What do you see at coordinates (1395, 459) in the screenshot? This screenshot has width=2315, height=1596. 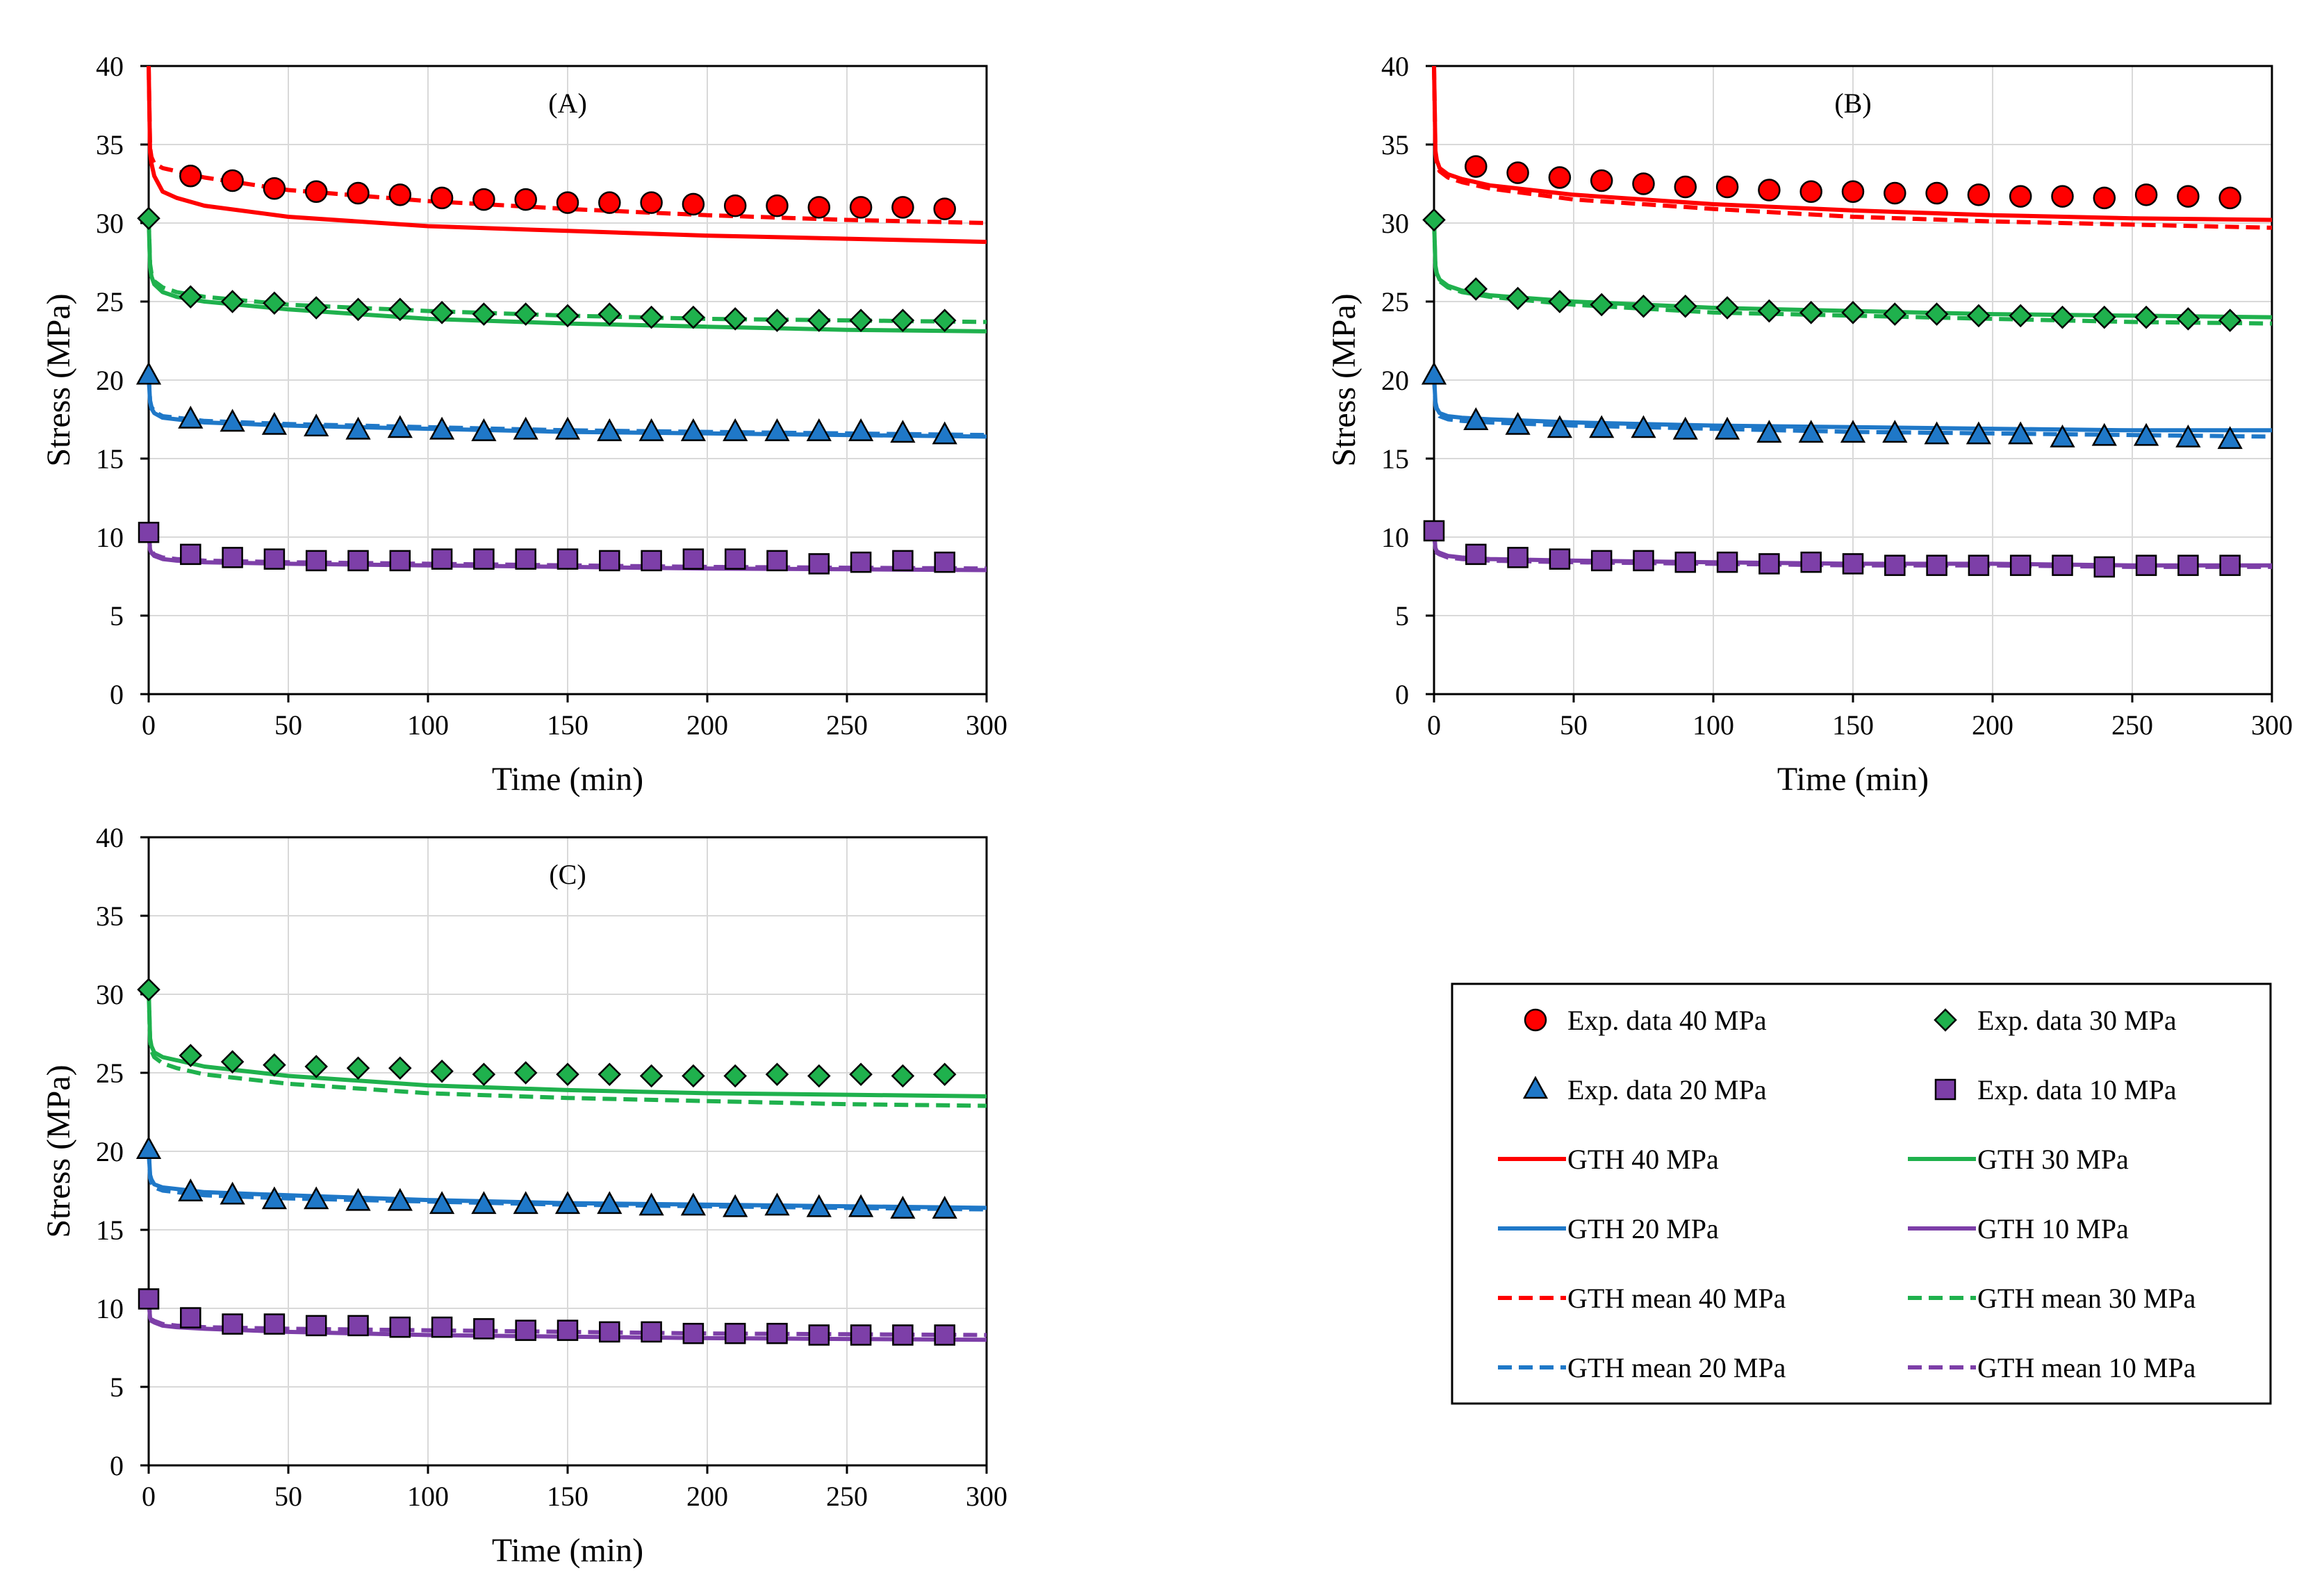 I see `y-tick-label: 15` at bounding box center [1395, 459].